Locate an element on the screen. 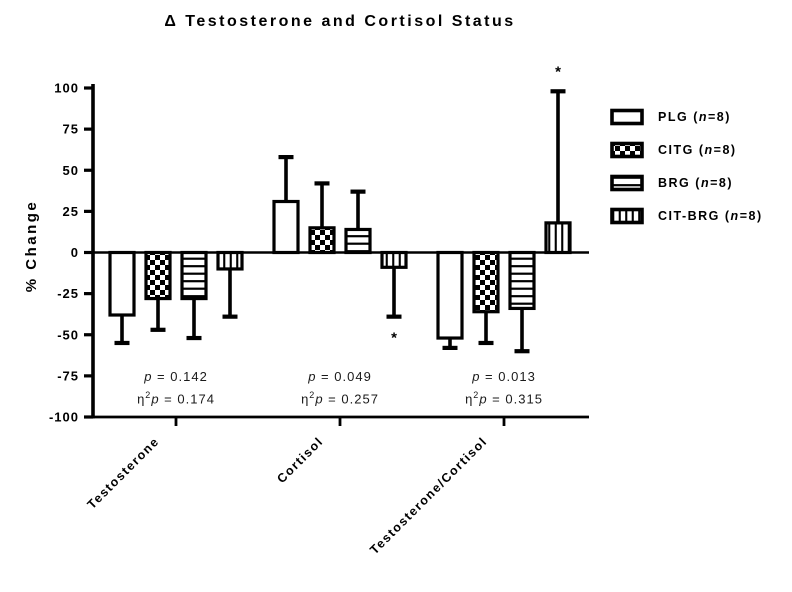 This screenshot has height=592, width=792. legend-label: CIT-BRG (n=8) is located at coordinates (710, 216).